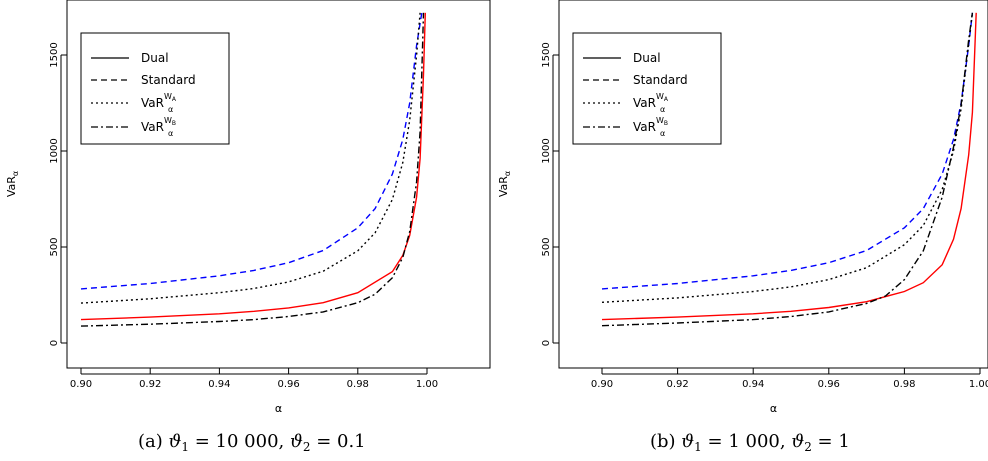 The height and width of the screenshot is (461, 988). I want to click on caption-part: = 1 000,, so click(747, 441).